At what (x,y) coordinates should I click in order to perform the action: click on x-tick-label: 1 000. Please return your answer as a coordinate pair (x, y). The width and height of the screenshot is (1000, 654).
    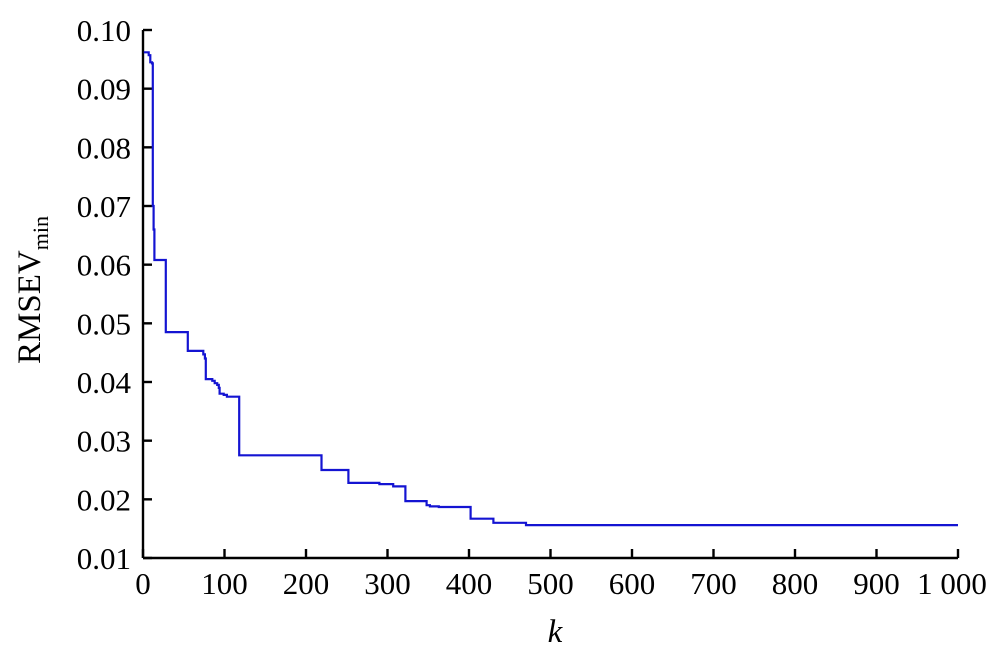
    Looking at the image, I should click on (952, 583).